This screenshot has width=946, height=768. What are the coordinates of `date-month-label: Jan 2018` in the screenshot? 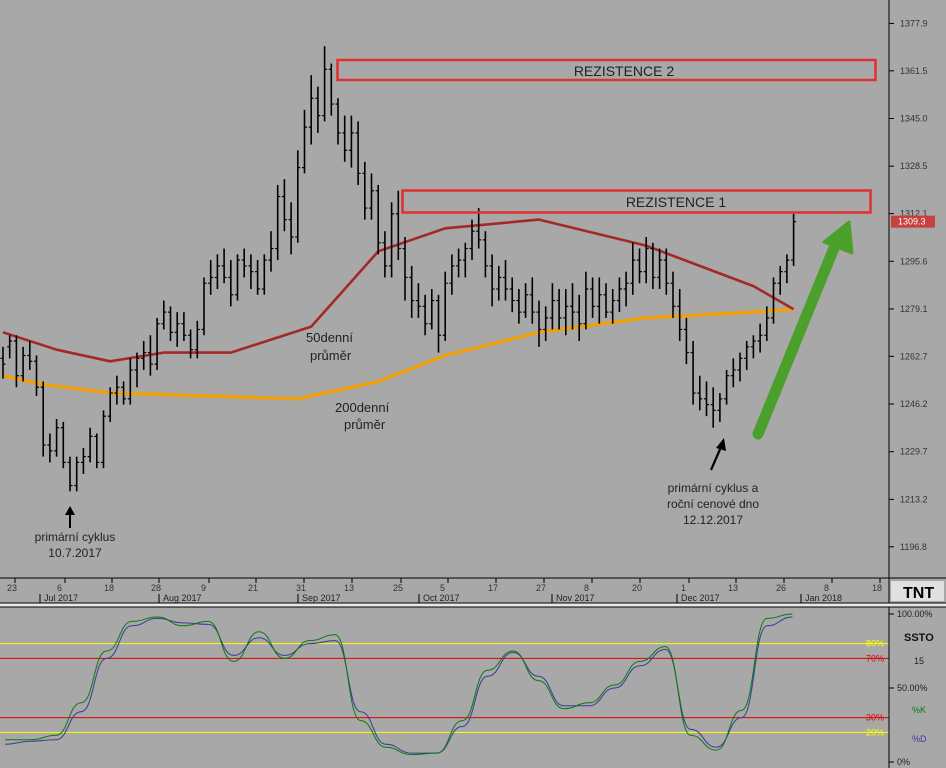 It's located at (823, 598).